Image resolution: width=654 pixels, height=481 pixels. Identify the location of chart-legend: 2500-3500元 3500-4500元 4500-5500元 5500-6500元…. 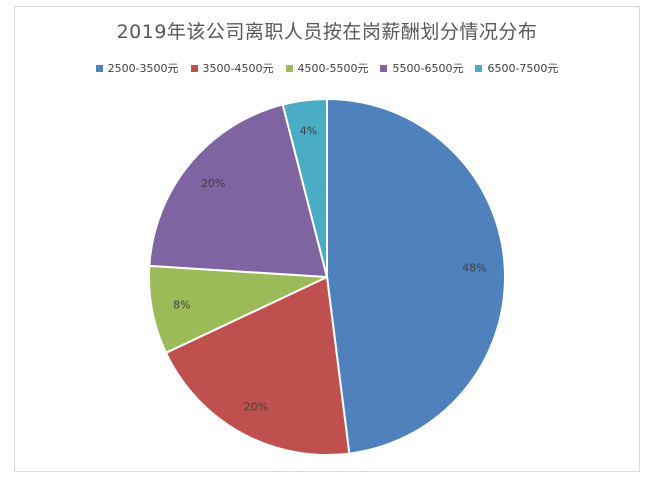
(327, 68).